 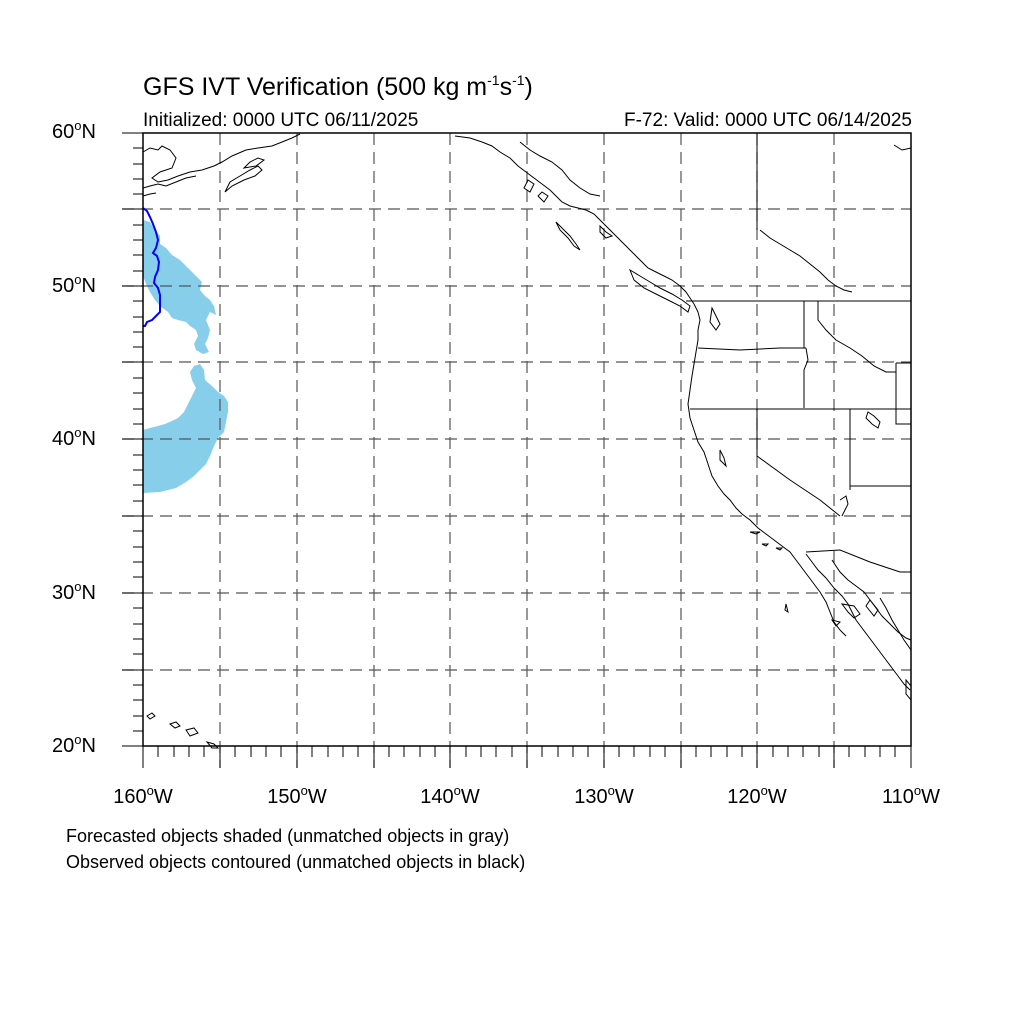 What do you see at coordinates (281, 120) in the screenshot?
I see `initialized-time: Initialized: 0000 UTC 06/11/2025` at bounding box center [281, 120].